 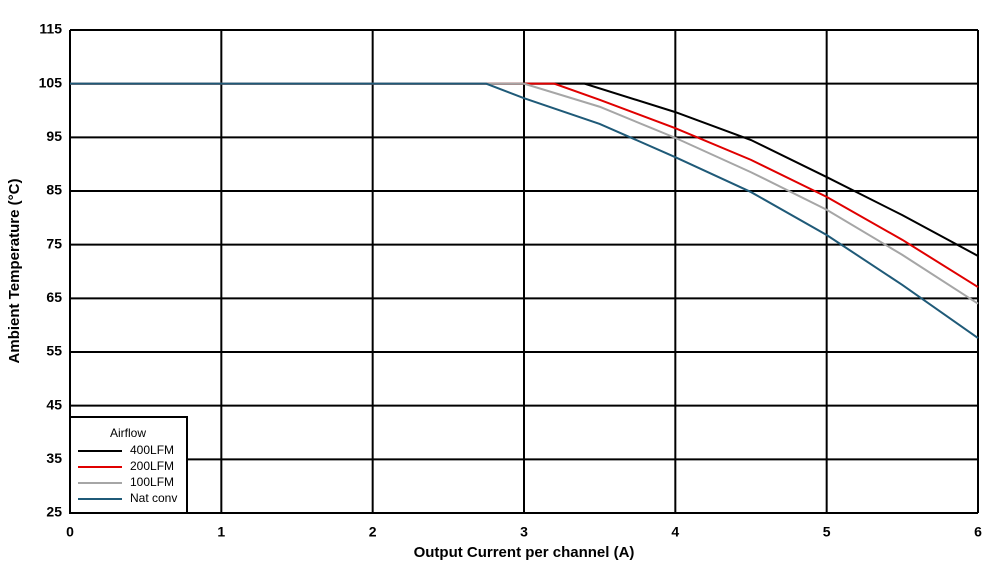 What do you see at coordinates (152, 482) in the screenshot?
I see `legend-label: 100LFM` at bounding box center [152, 482].